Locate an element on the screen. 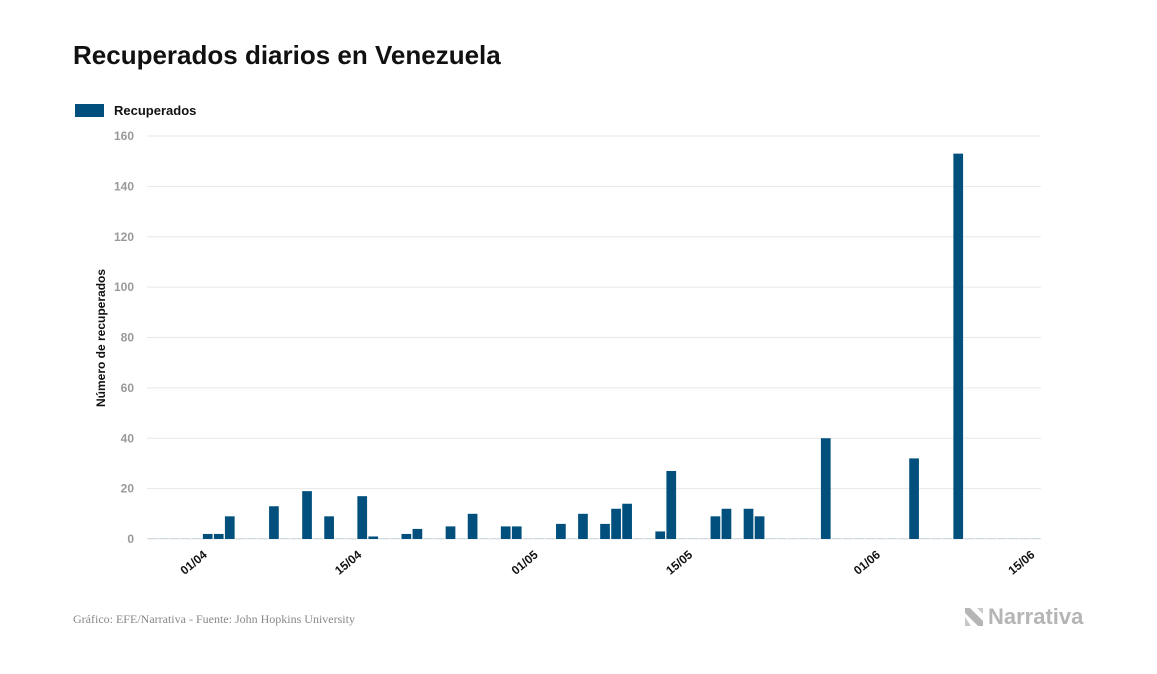  y-axis-label: Número de recuperados is located at coordinates (101, 338).